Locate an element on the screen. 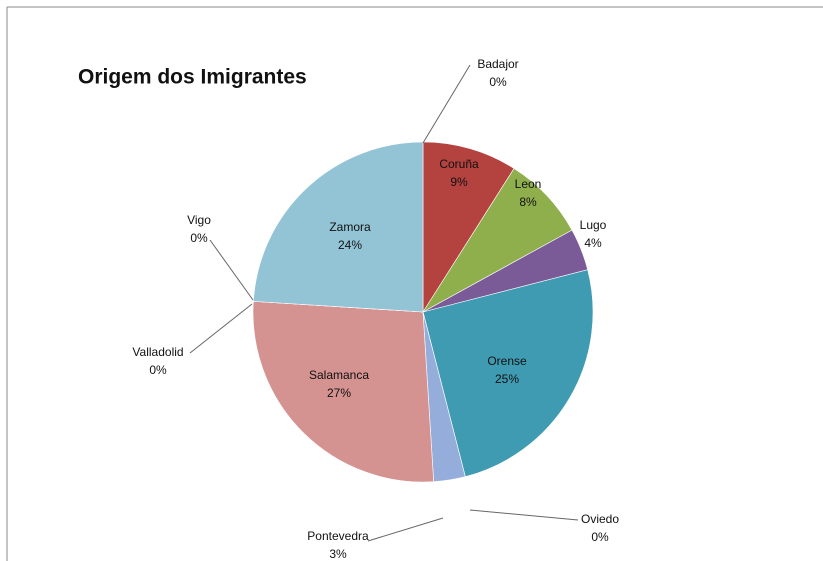  value-label: 8% is located at coordinates (528, 202).